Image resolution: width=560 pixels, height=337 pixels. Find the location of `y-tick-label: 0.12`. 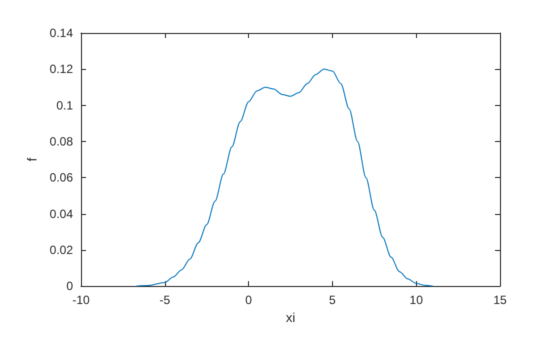

y-tick-label: 0.12 is located at coordinates (62, 69).